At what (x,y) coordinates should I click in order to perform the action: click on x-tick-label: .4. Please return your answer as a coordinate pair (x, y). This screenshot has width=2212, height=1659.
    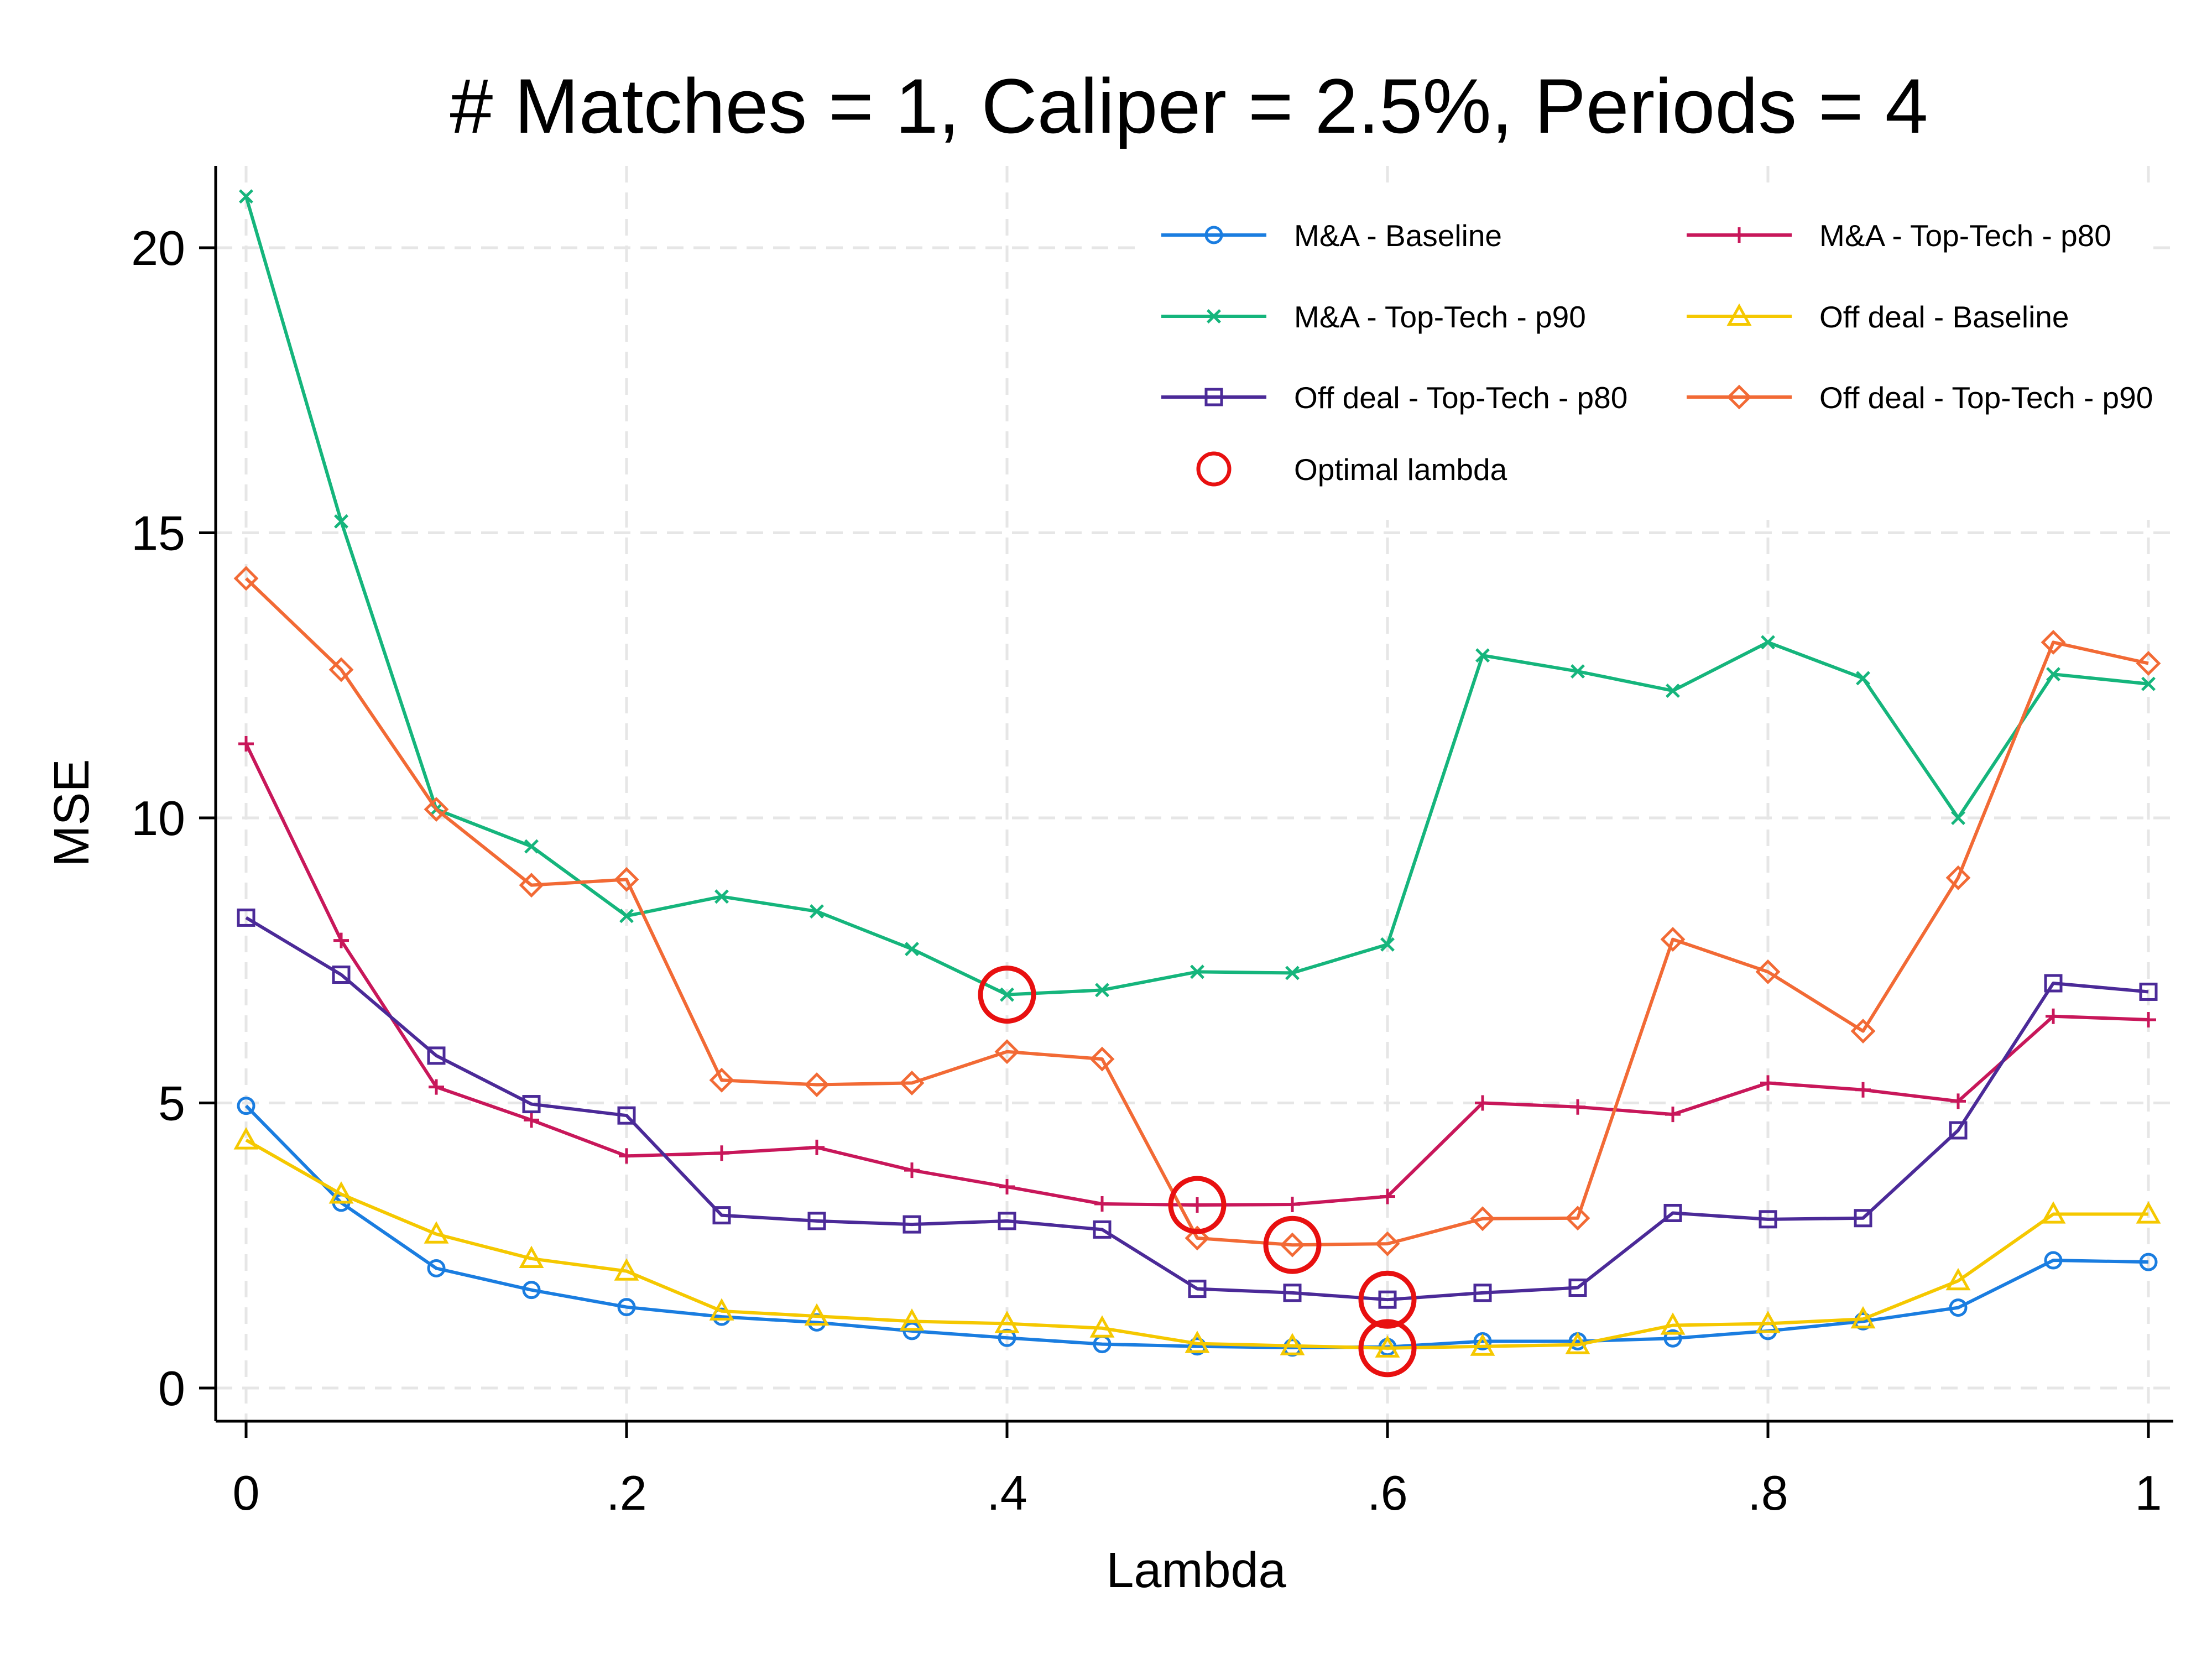
    Looking at the image, I should click on (1007, 1493).